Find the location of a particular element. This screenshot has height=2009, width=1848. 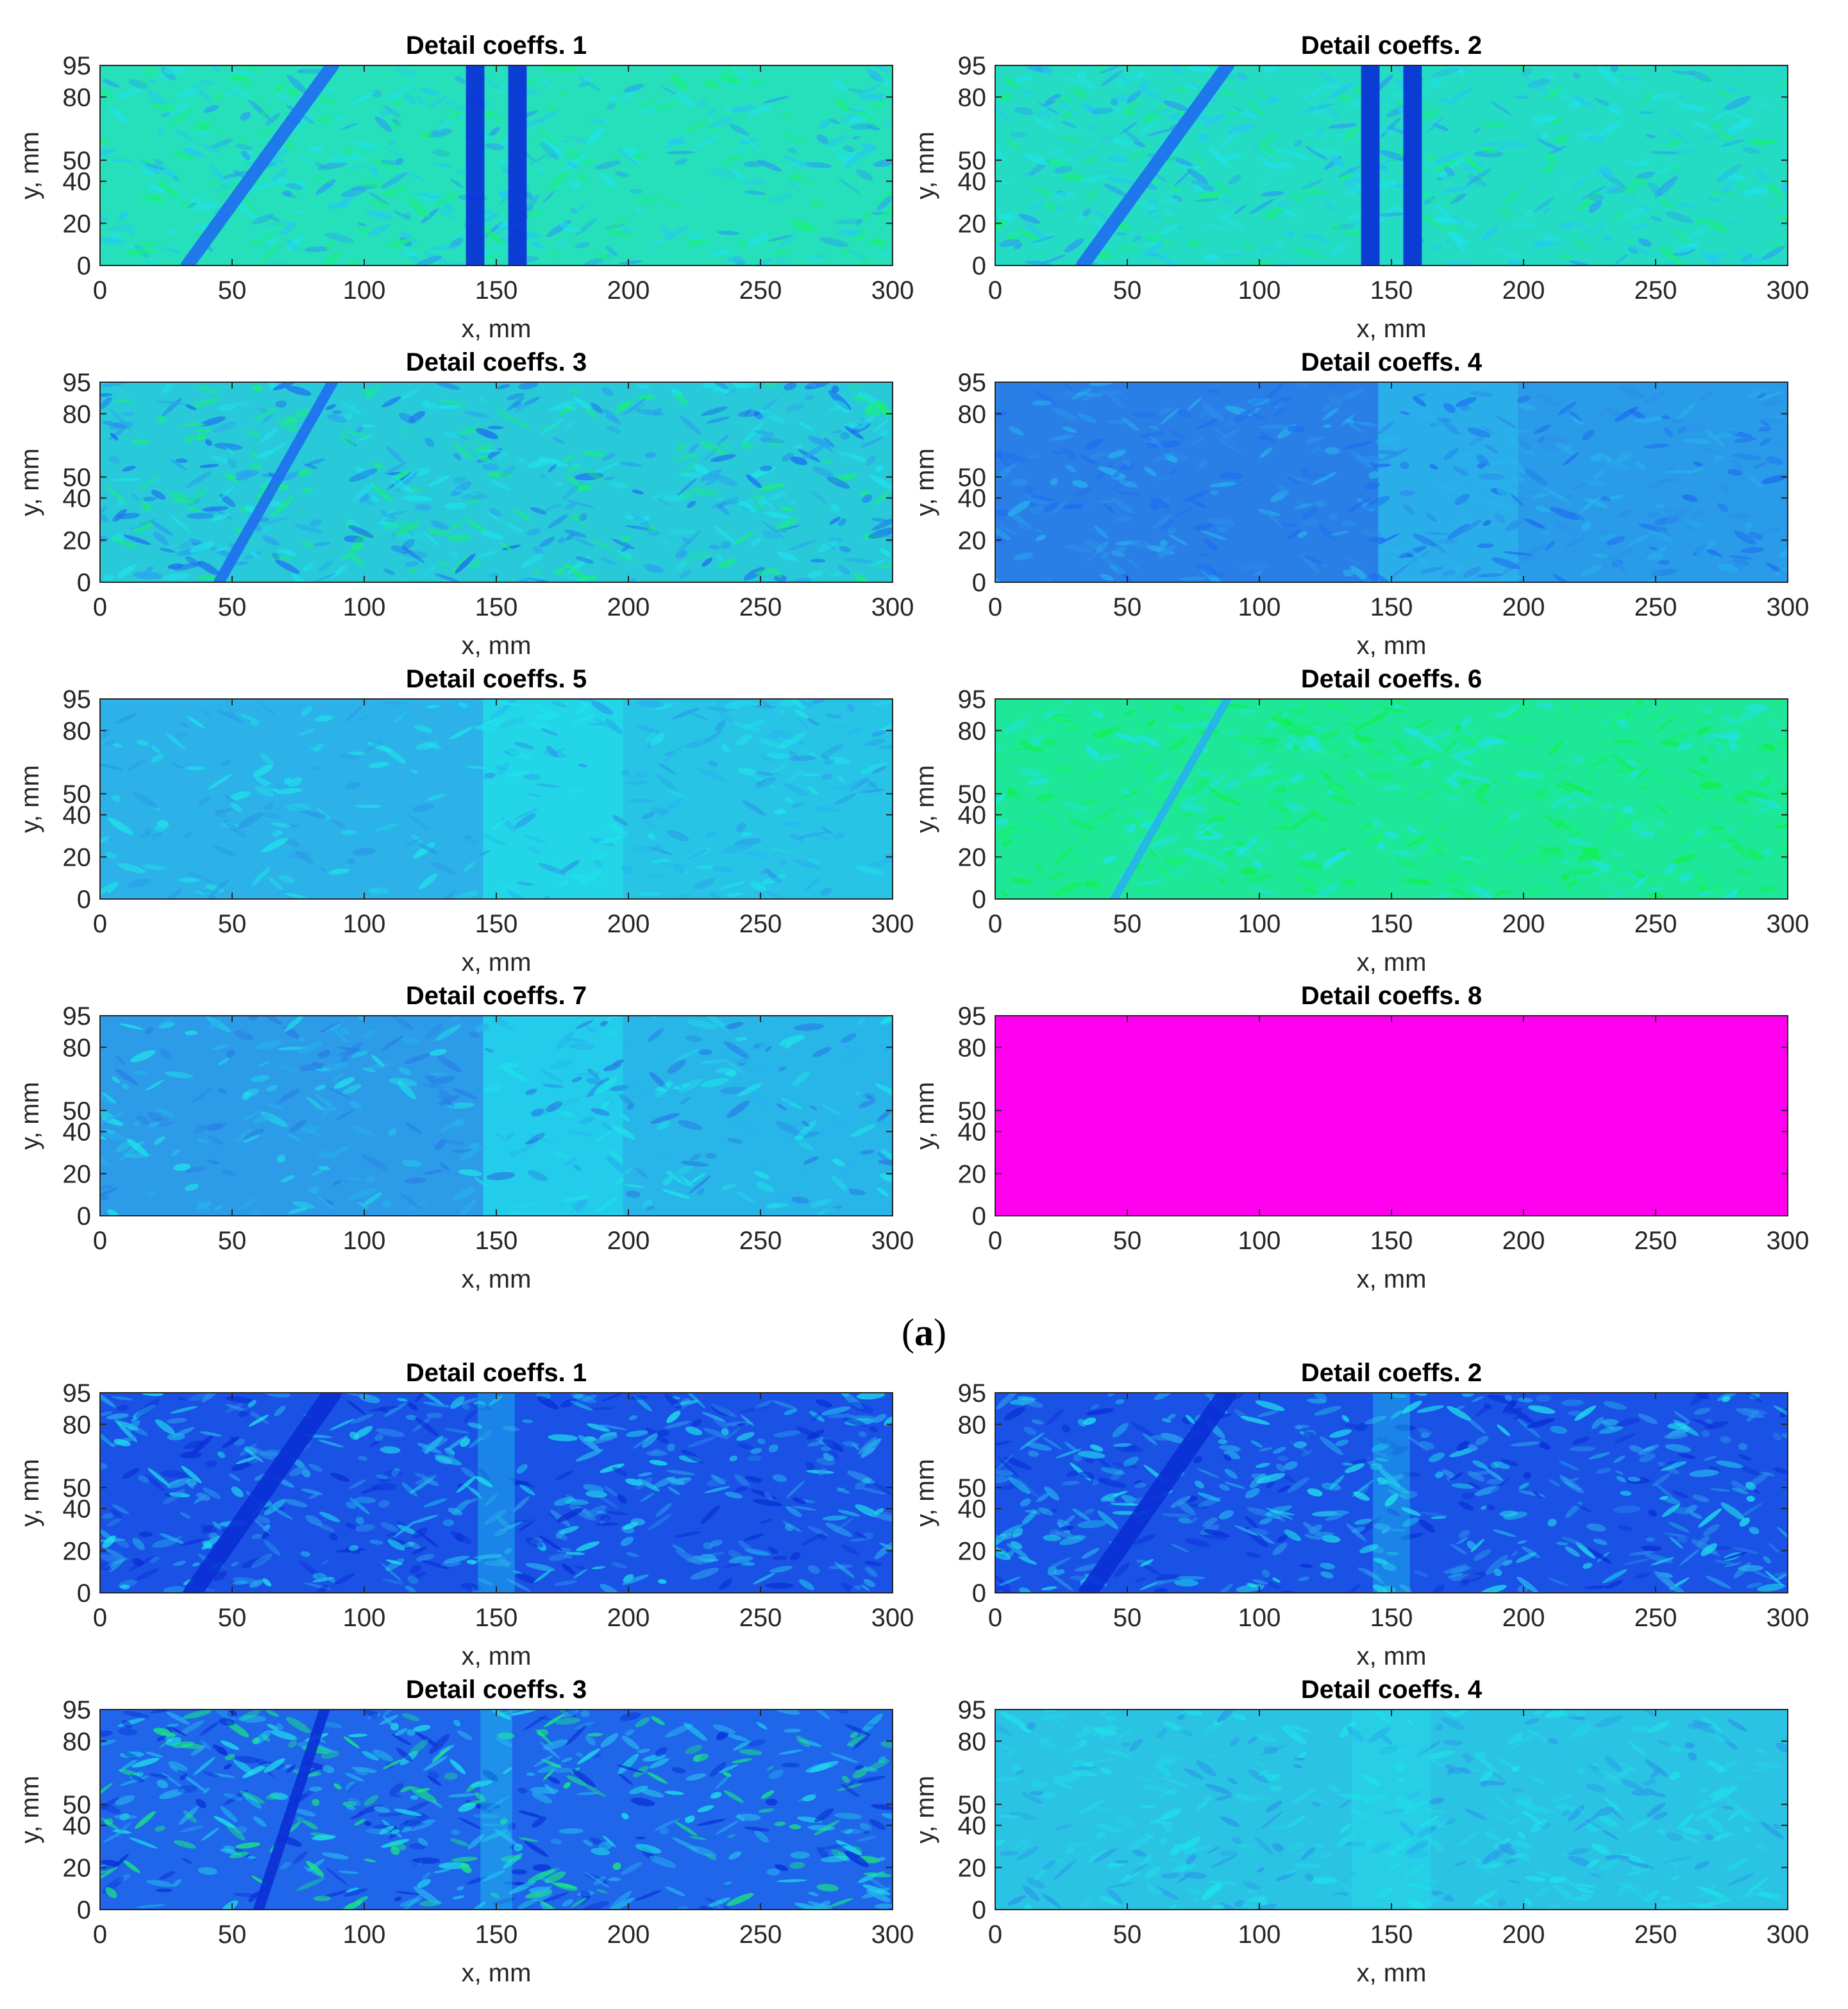

x-tick-label: 50 is located at coordinates (1127, 924).